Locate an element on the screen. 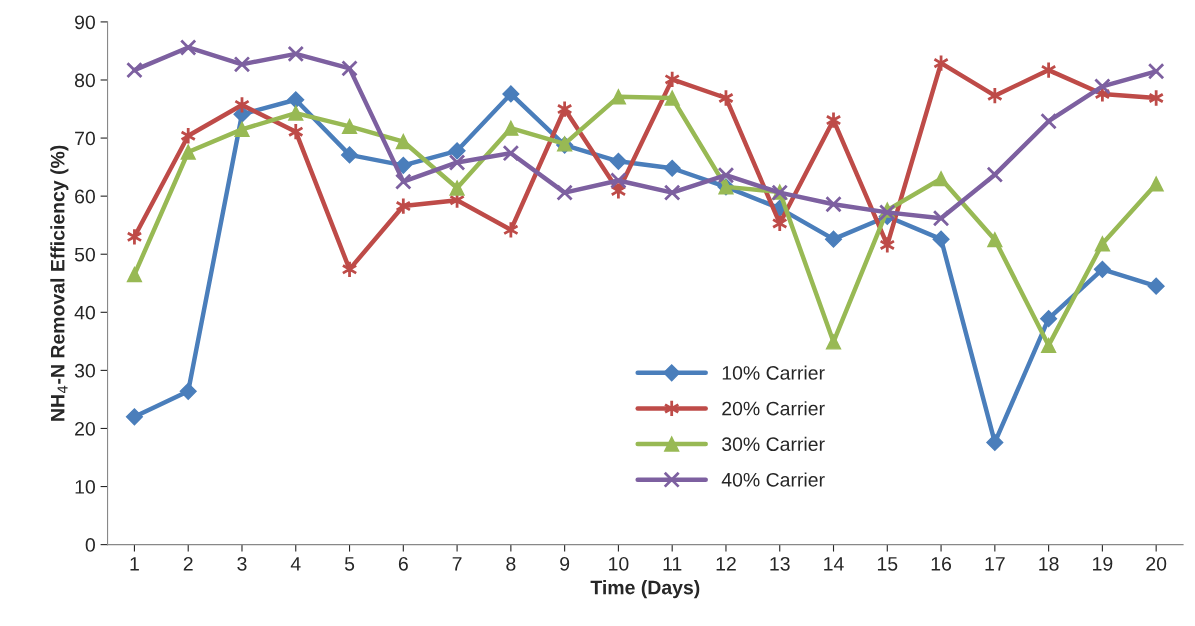 The image size is (1195, 626). x-tick-label: 10 is located at coordinates (619, 563).